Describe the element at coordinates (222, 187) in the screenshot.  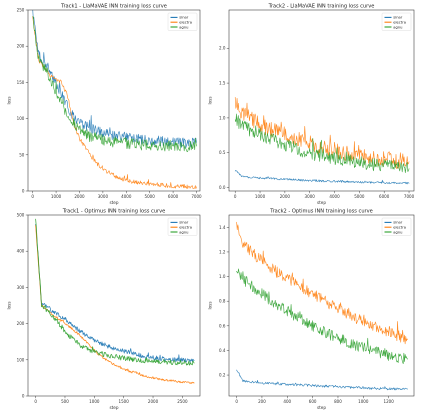
I see `y-tick-label: 0.0` at that location.